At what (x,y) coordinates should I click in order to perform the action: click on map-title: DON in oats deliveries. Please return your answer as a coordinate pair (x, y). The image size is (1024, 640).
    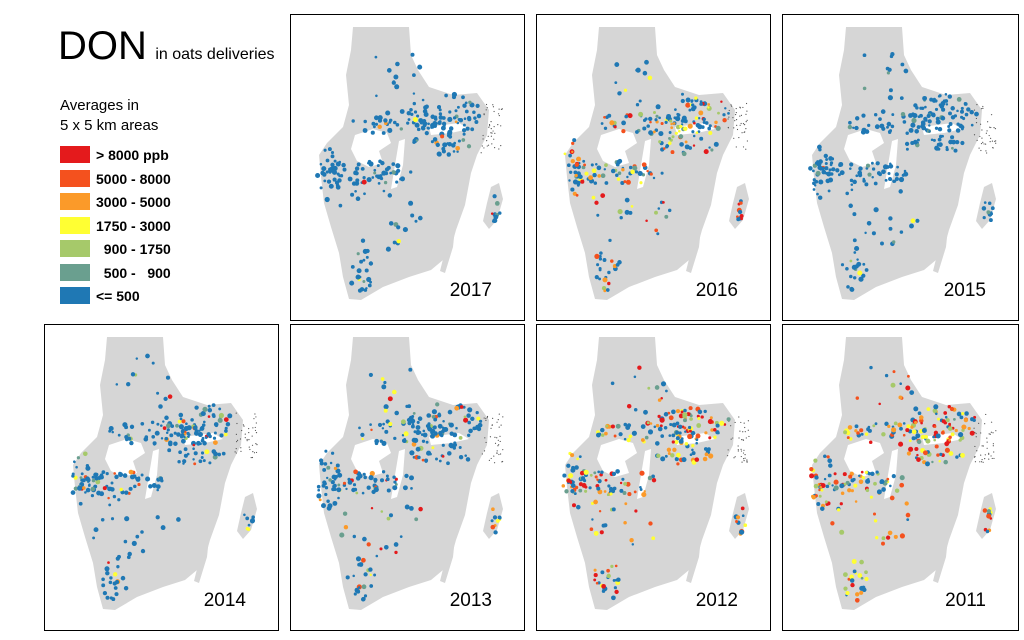
    Looking at the image, I should click on (166, 46).